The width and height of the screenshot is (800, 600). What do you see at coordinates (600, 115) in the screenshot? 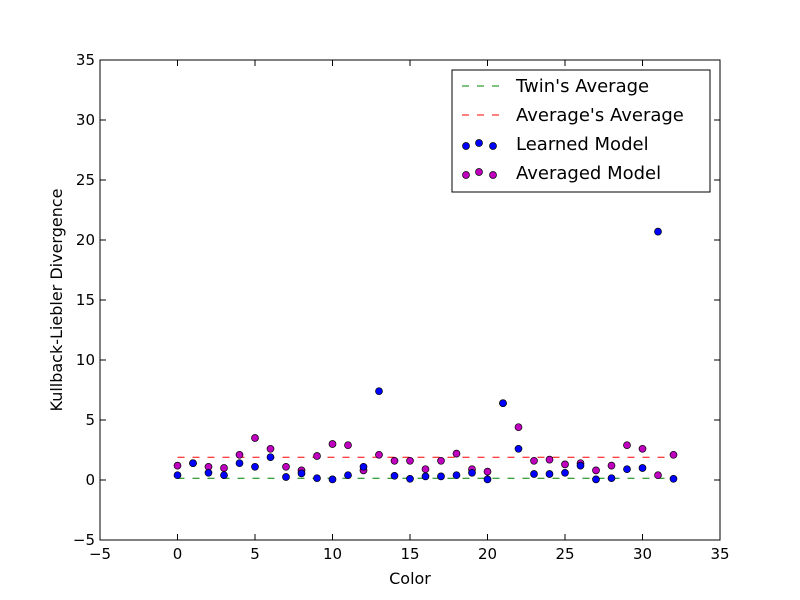
I see `legend-label-averages-average: Average's Average` at bounding box center [600, 115].